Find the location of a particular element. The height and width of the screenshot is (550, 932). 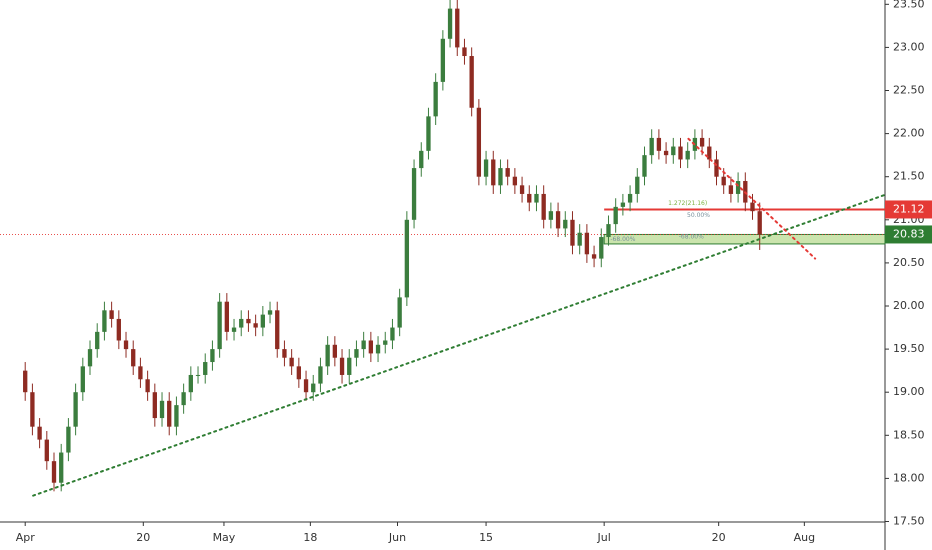

price-label: 21.12 is located at coordinates (909, 208).